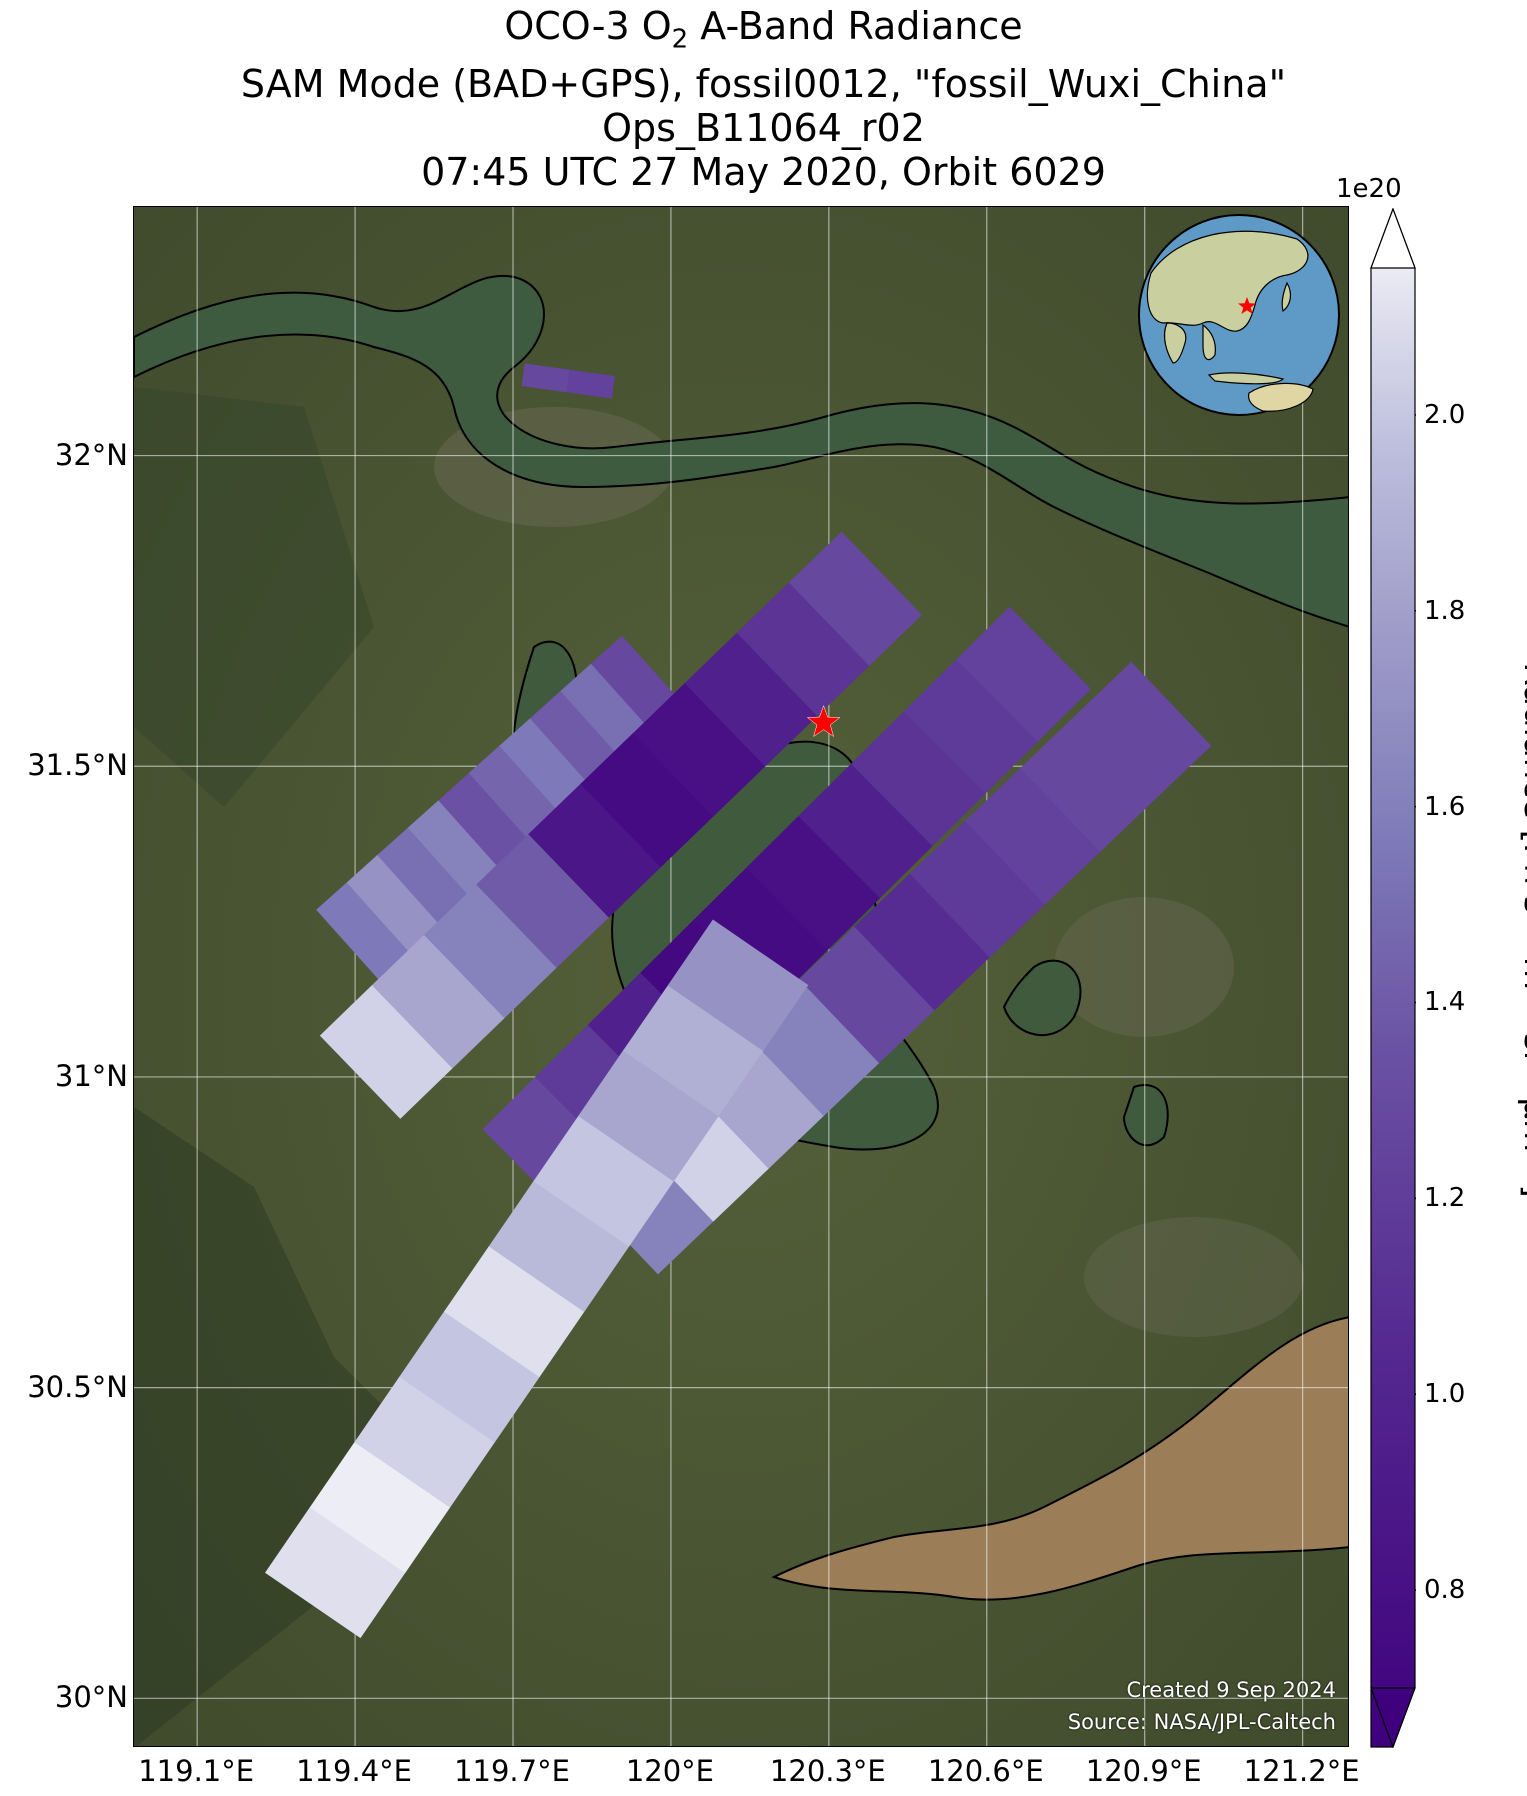  I want to click on colorbar, so click(1393, 978).